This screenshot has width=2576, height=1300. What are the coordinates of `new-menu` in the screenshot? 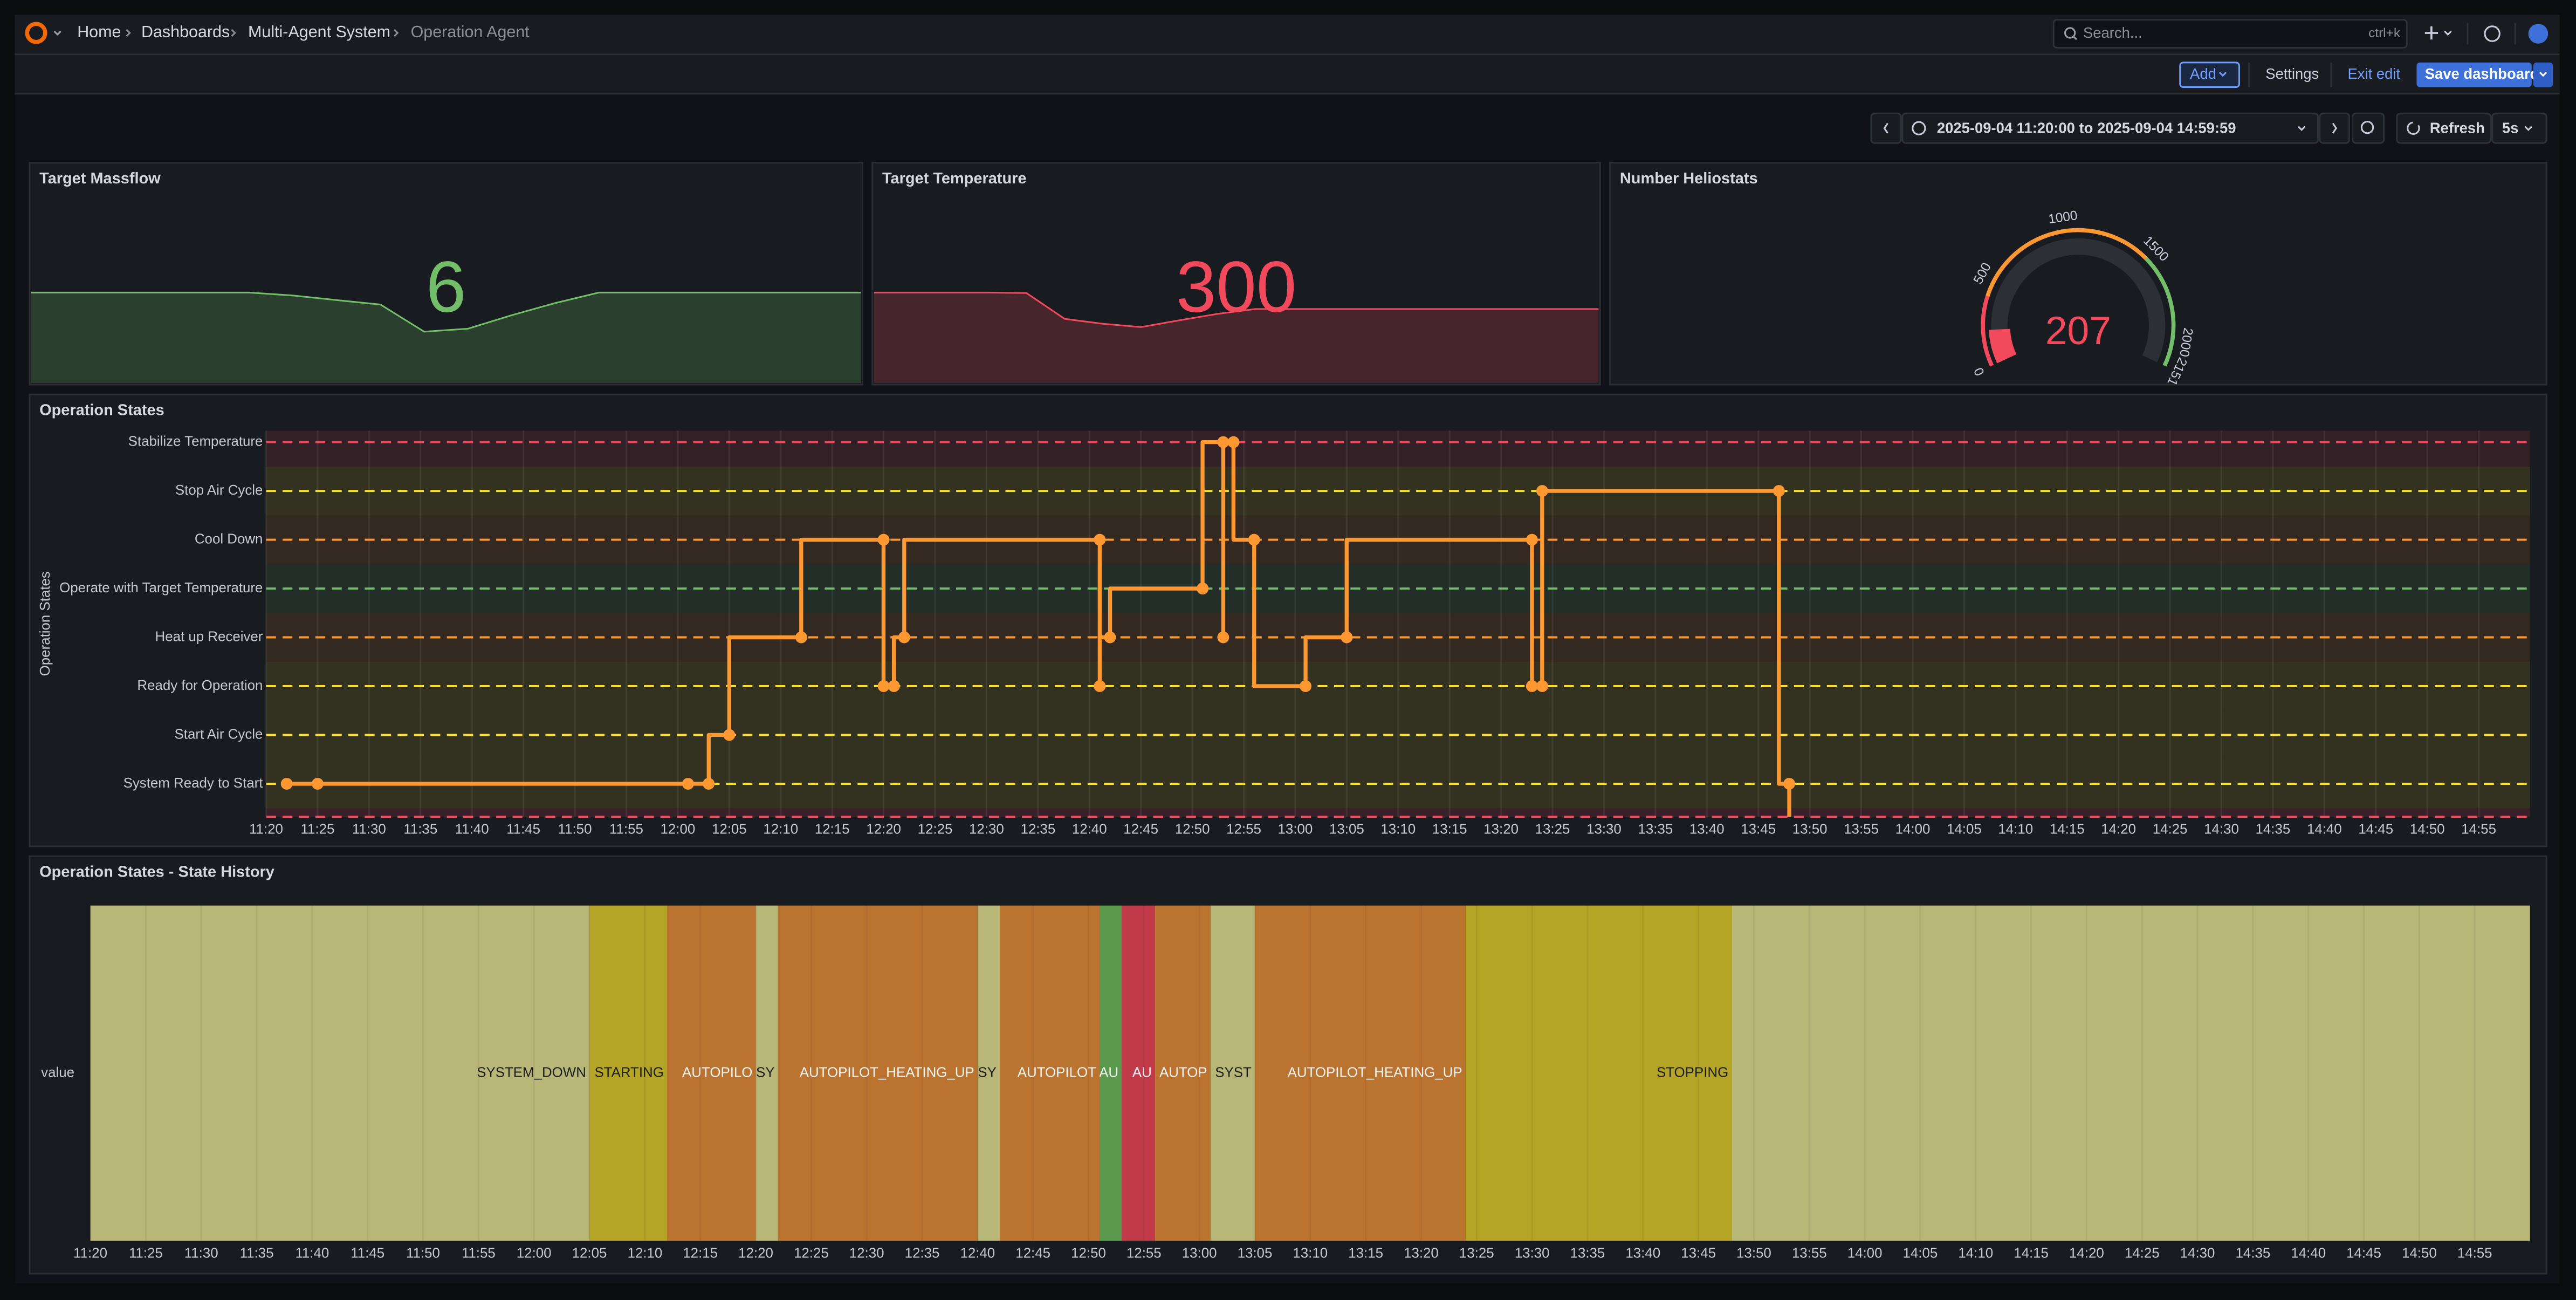 It's located at (2438, 33).